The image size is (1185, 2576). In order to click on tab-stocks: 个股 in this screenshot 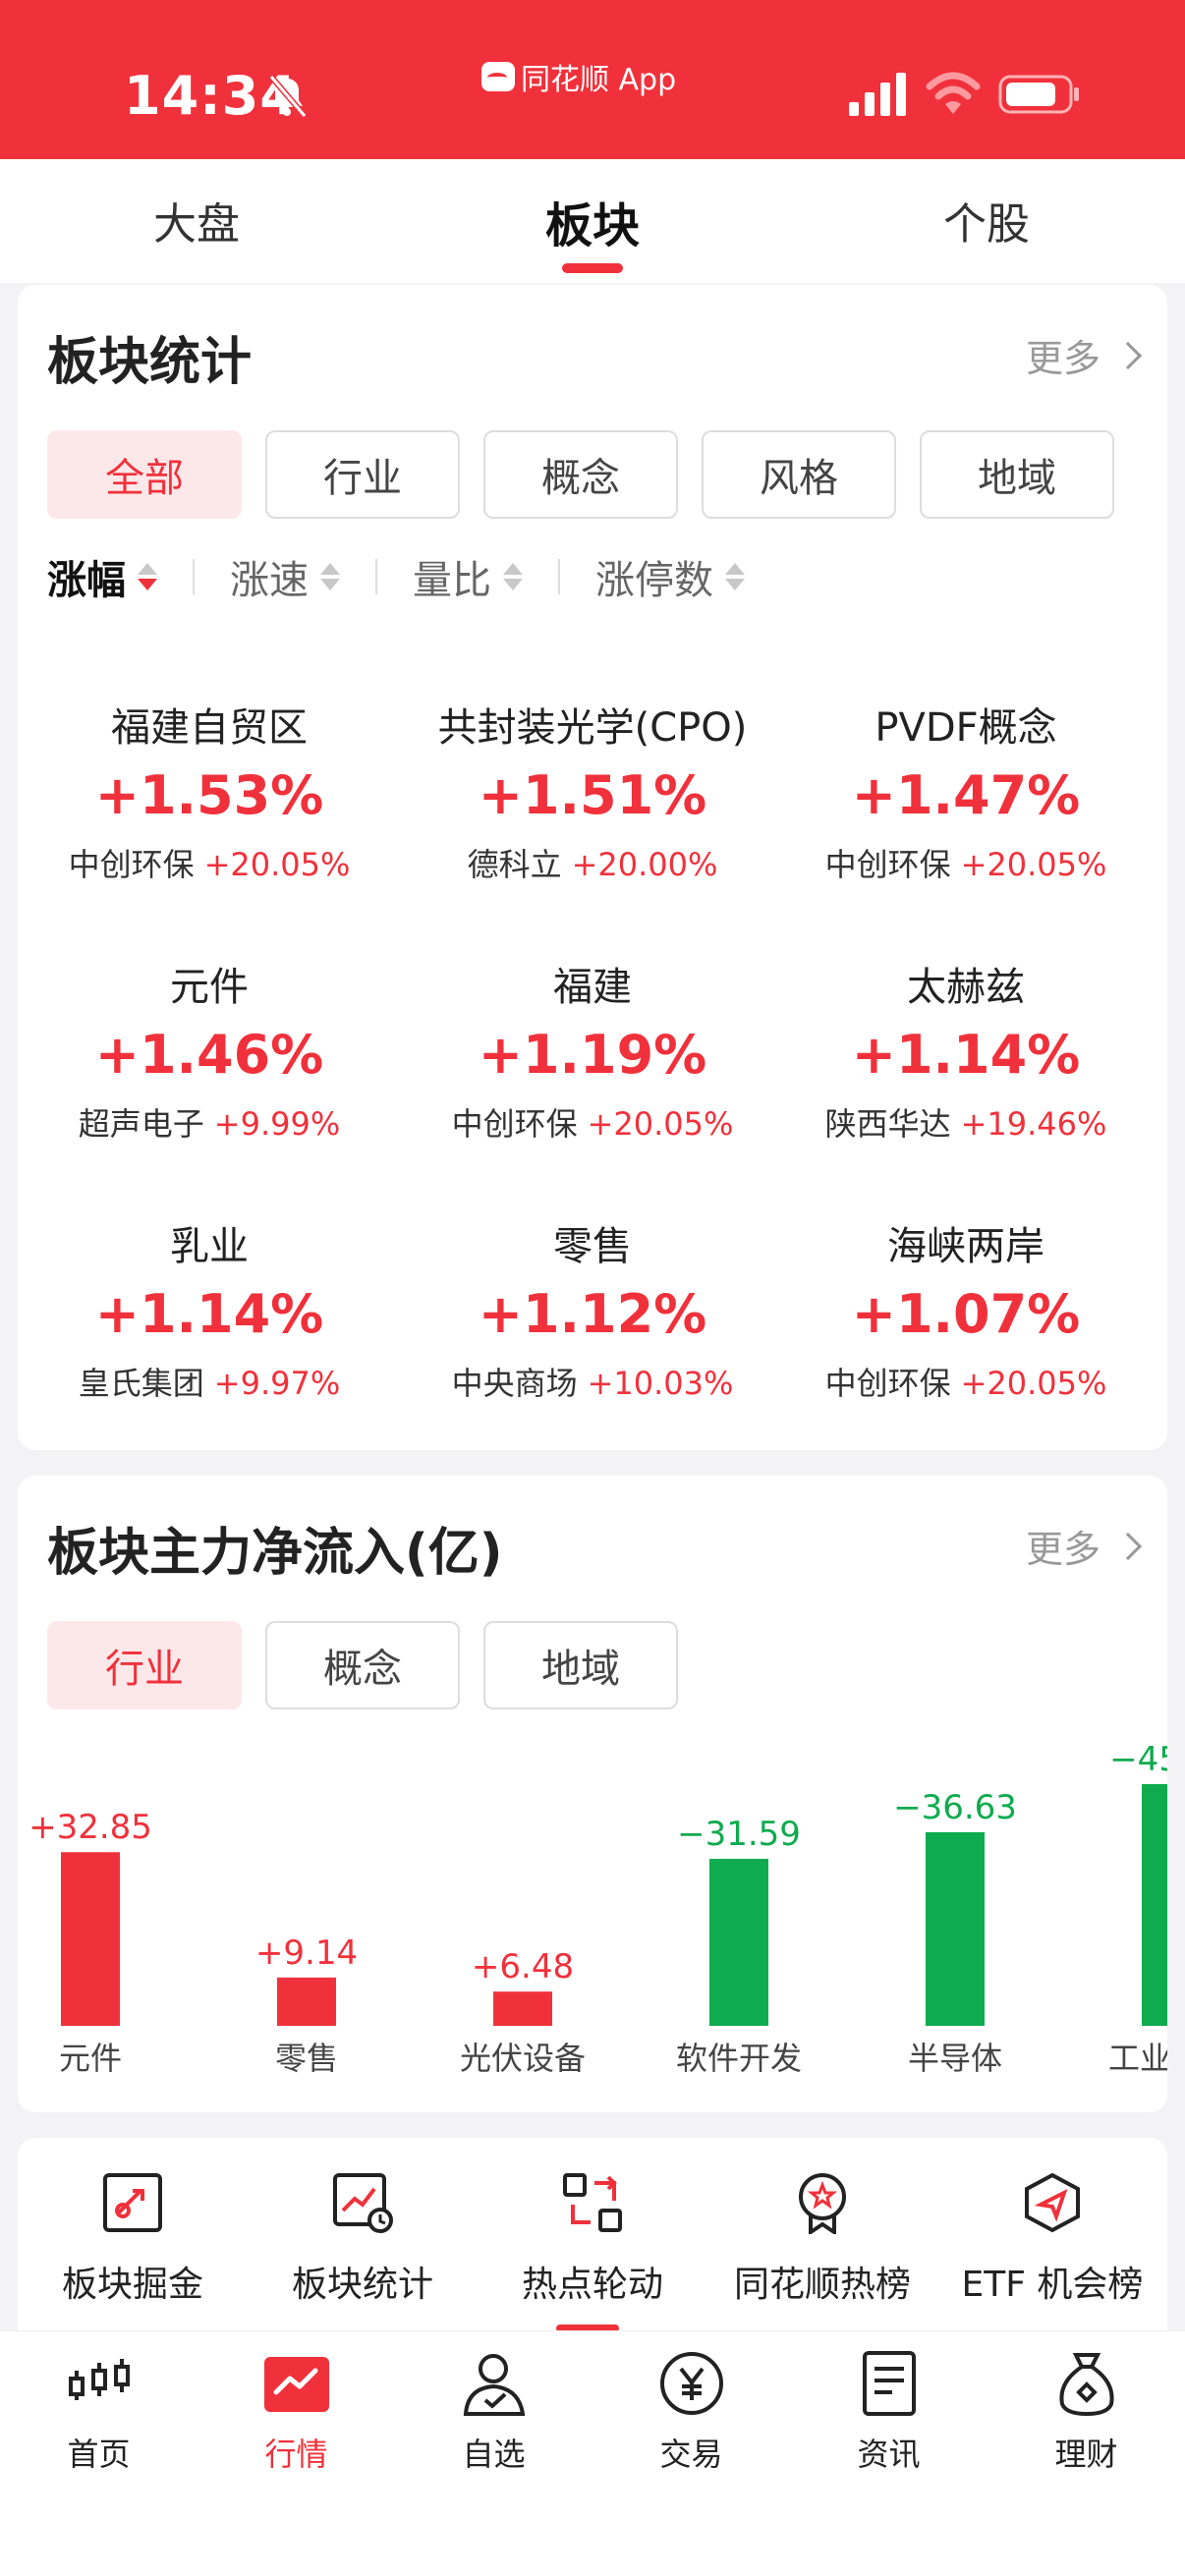, I will do `click(987, 224)`.